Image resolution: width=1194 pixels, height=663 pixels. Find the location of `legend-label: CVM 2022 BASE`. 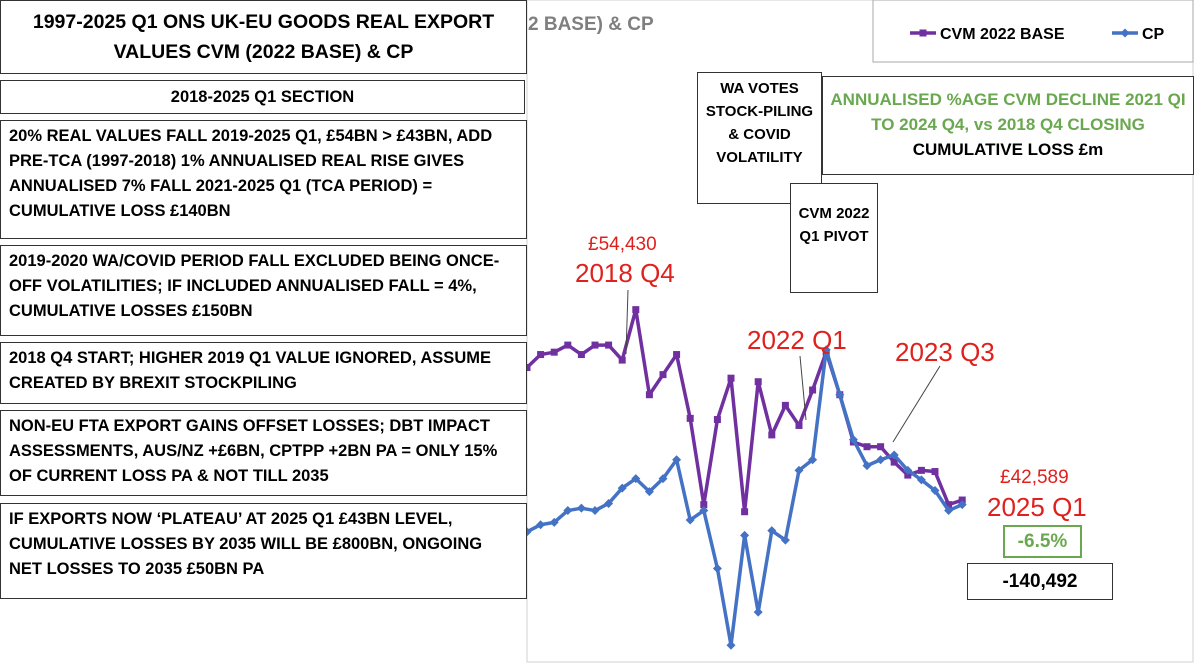

legend-label: CVM 2022 BASE is located at coordinates (1002, 34).